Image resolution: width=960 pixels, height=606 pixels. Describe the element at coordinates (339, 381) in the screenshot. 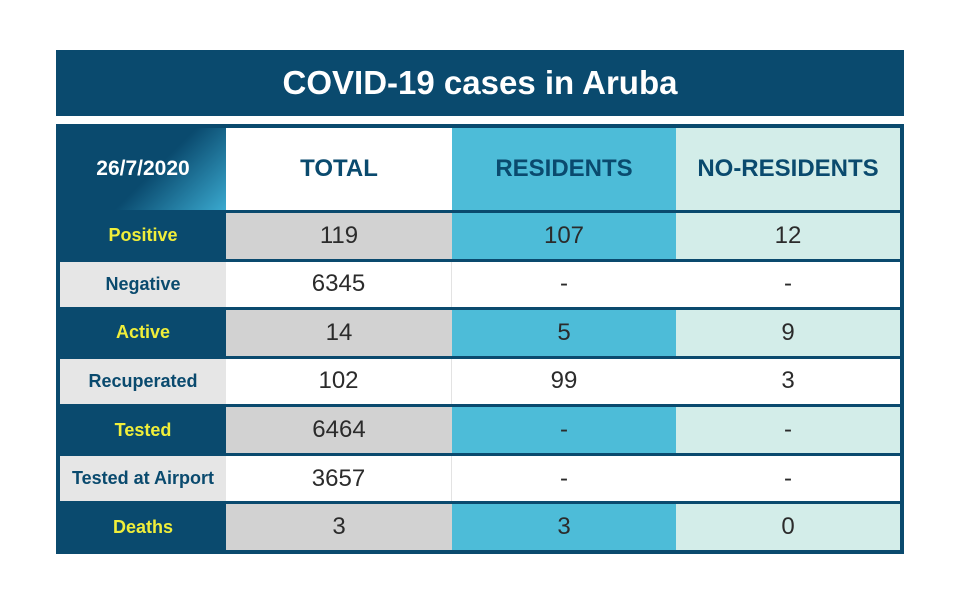

I see `cell-total: 102` at that location.